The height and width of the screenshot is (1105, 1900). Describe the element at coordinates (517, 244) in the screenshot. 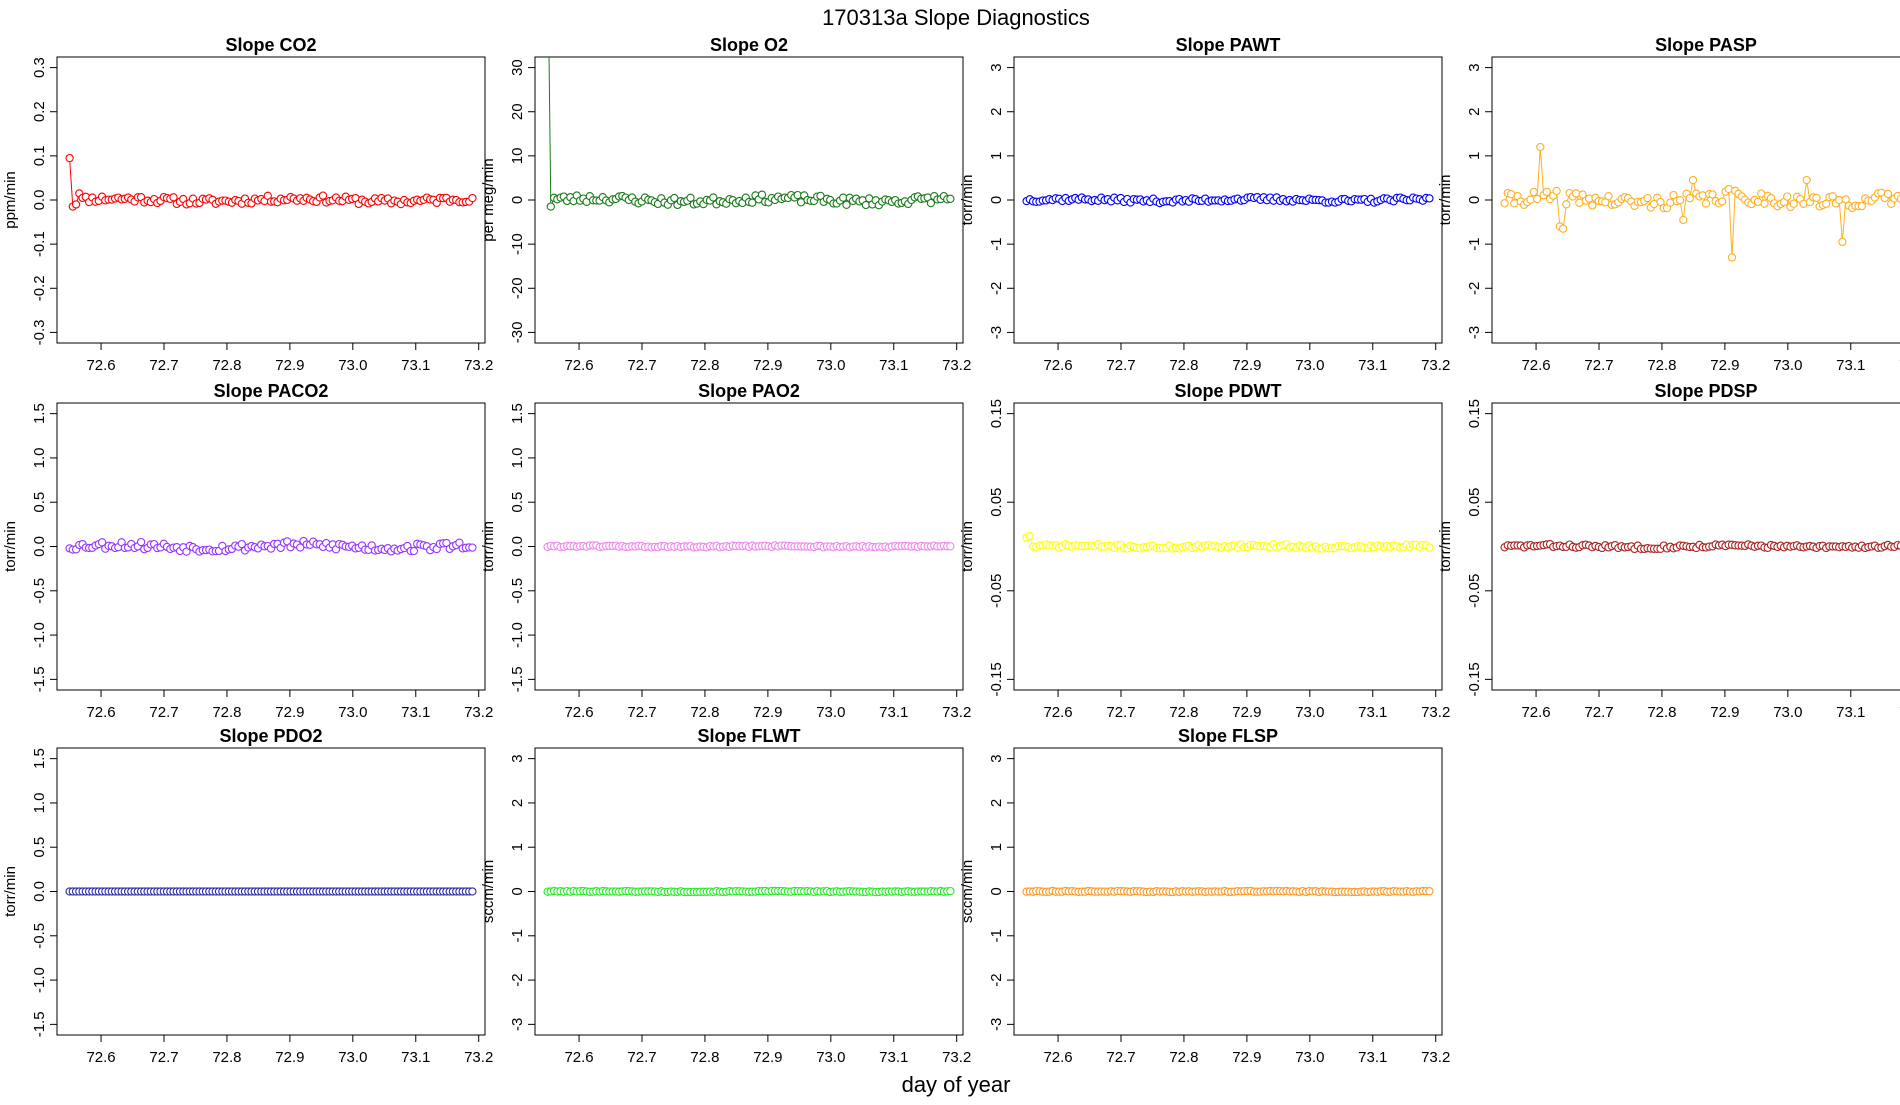

I see `y-tick-label: -10` at that location.